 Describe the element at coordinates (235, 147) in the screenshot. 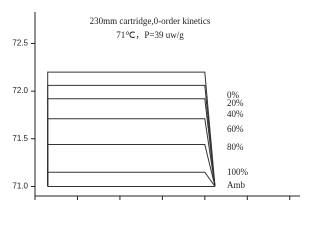

I see `series-label: 80%` at that location.